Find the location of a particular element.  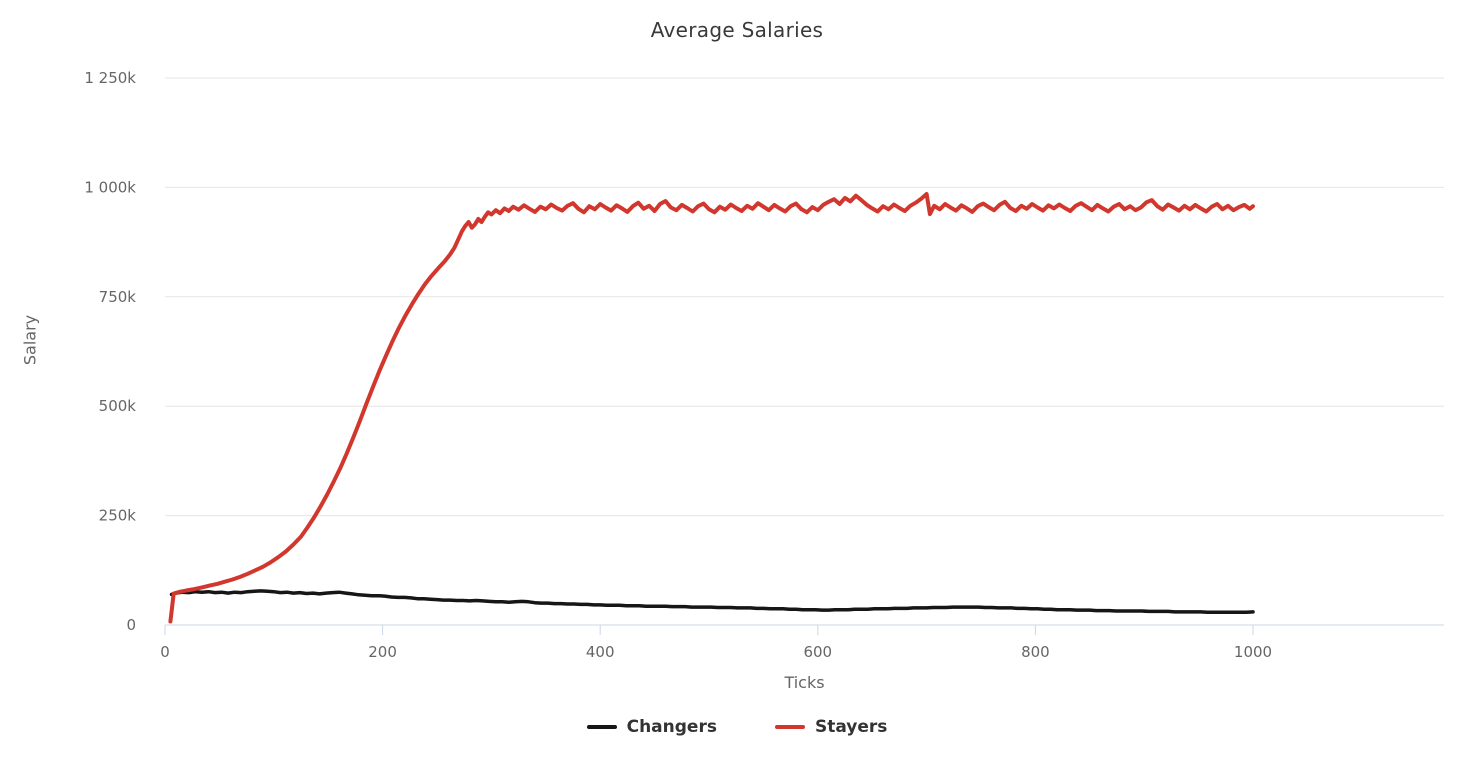

legend-label-changers: Changers is located at coordinates (671, 727).